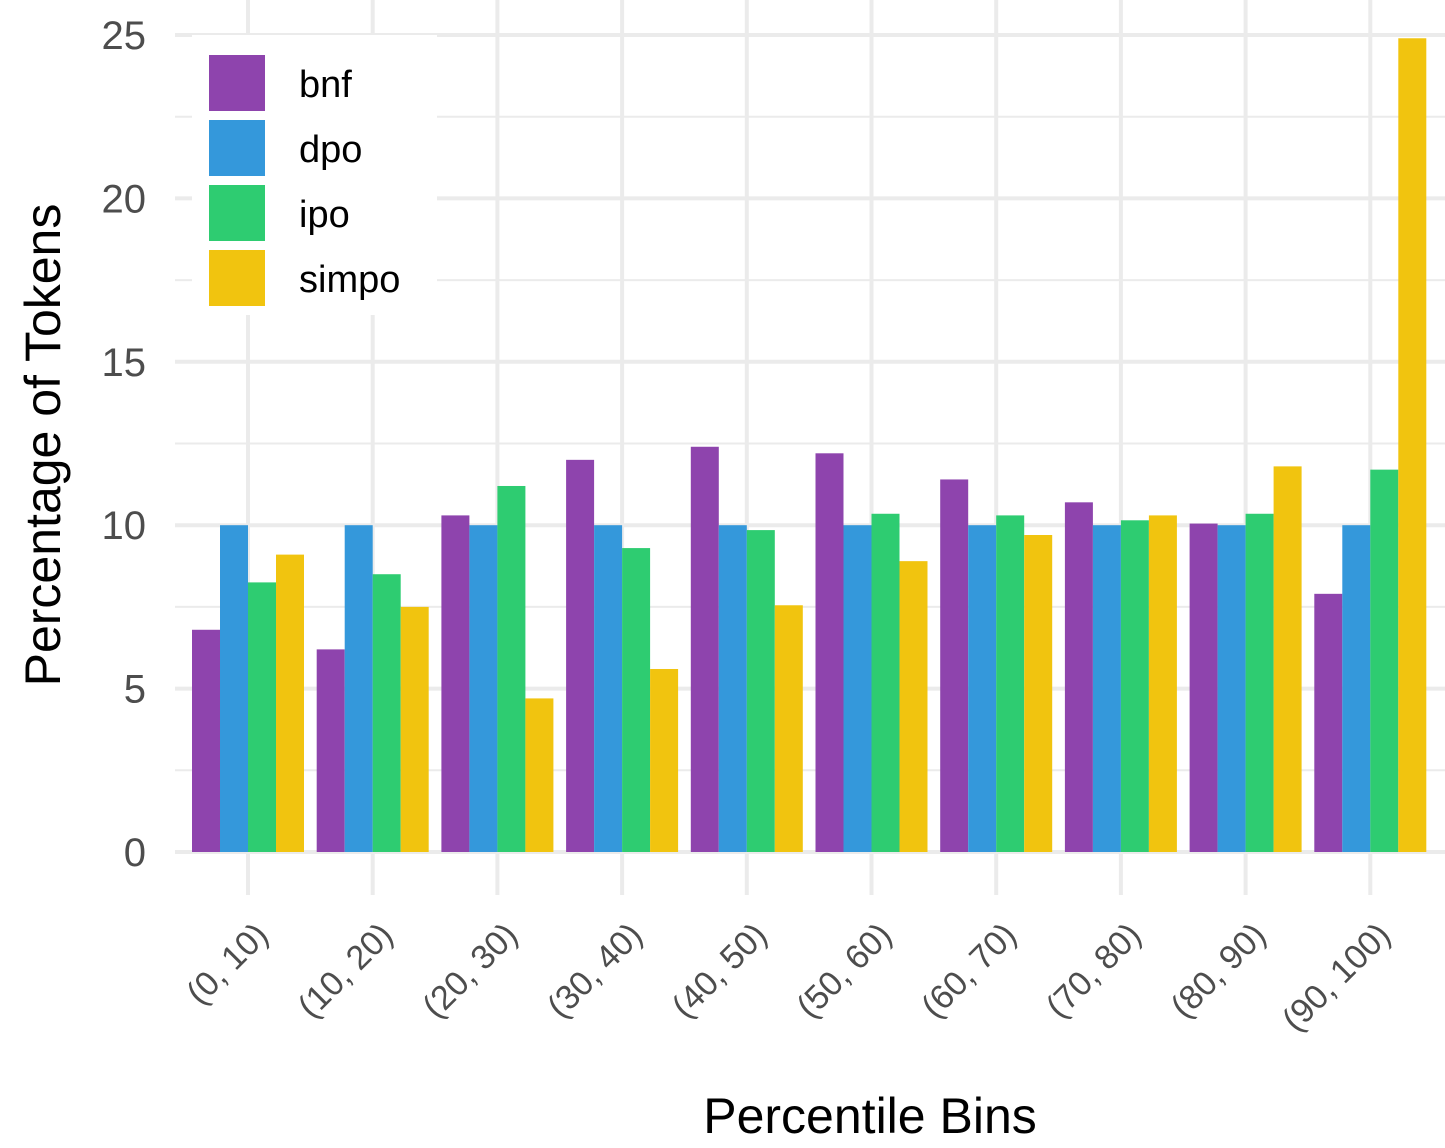 The height and width of the screenshot is (1148, 1445). I want to click on y-tick-label: 20, so click(124, 199).